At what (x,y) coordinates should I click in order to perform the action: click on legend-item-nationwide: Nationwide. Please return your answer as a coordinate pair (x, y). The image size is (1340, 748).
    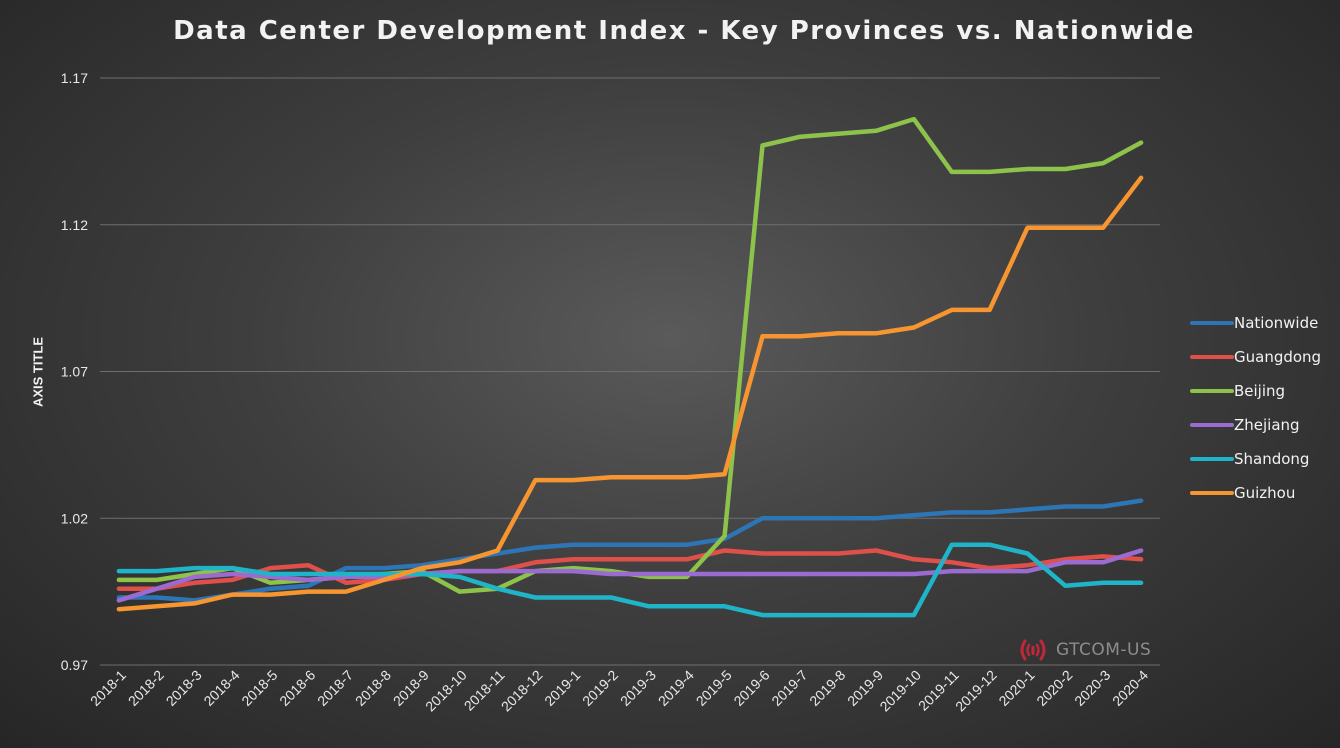
    Looking at the image, I should click on (1262, 323).